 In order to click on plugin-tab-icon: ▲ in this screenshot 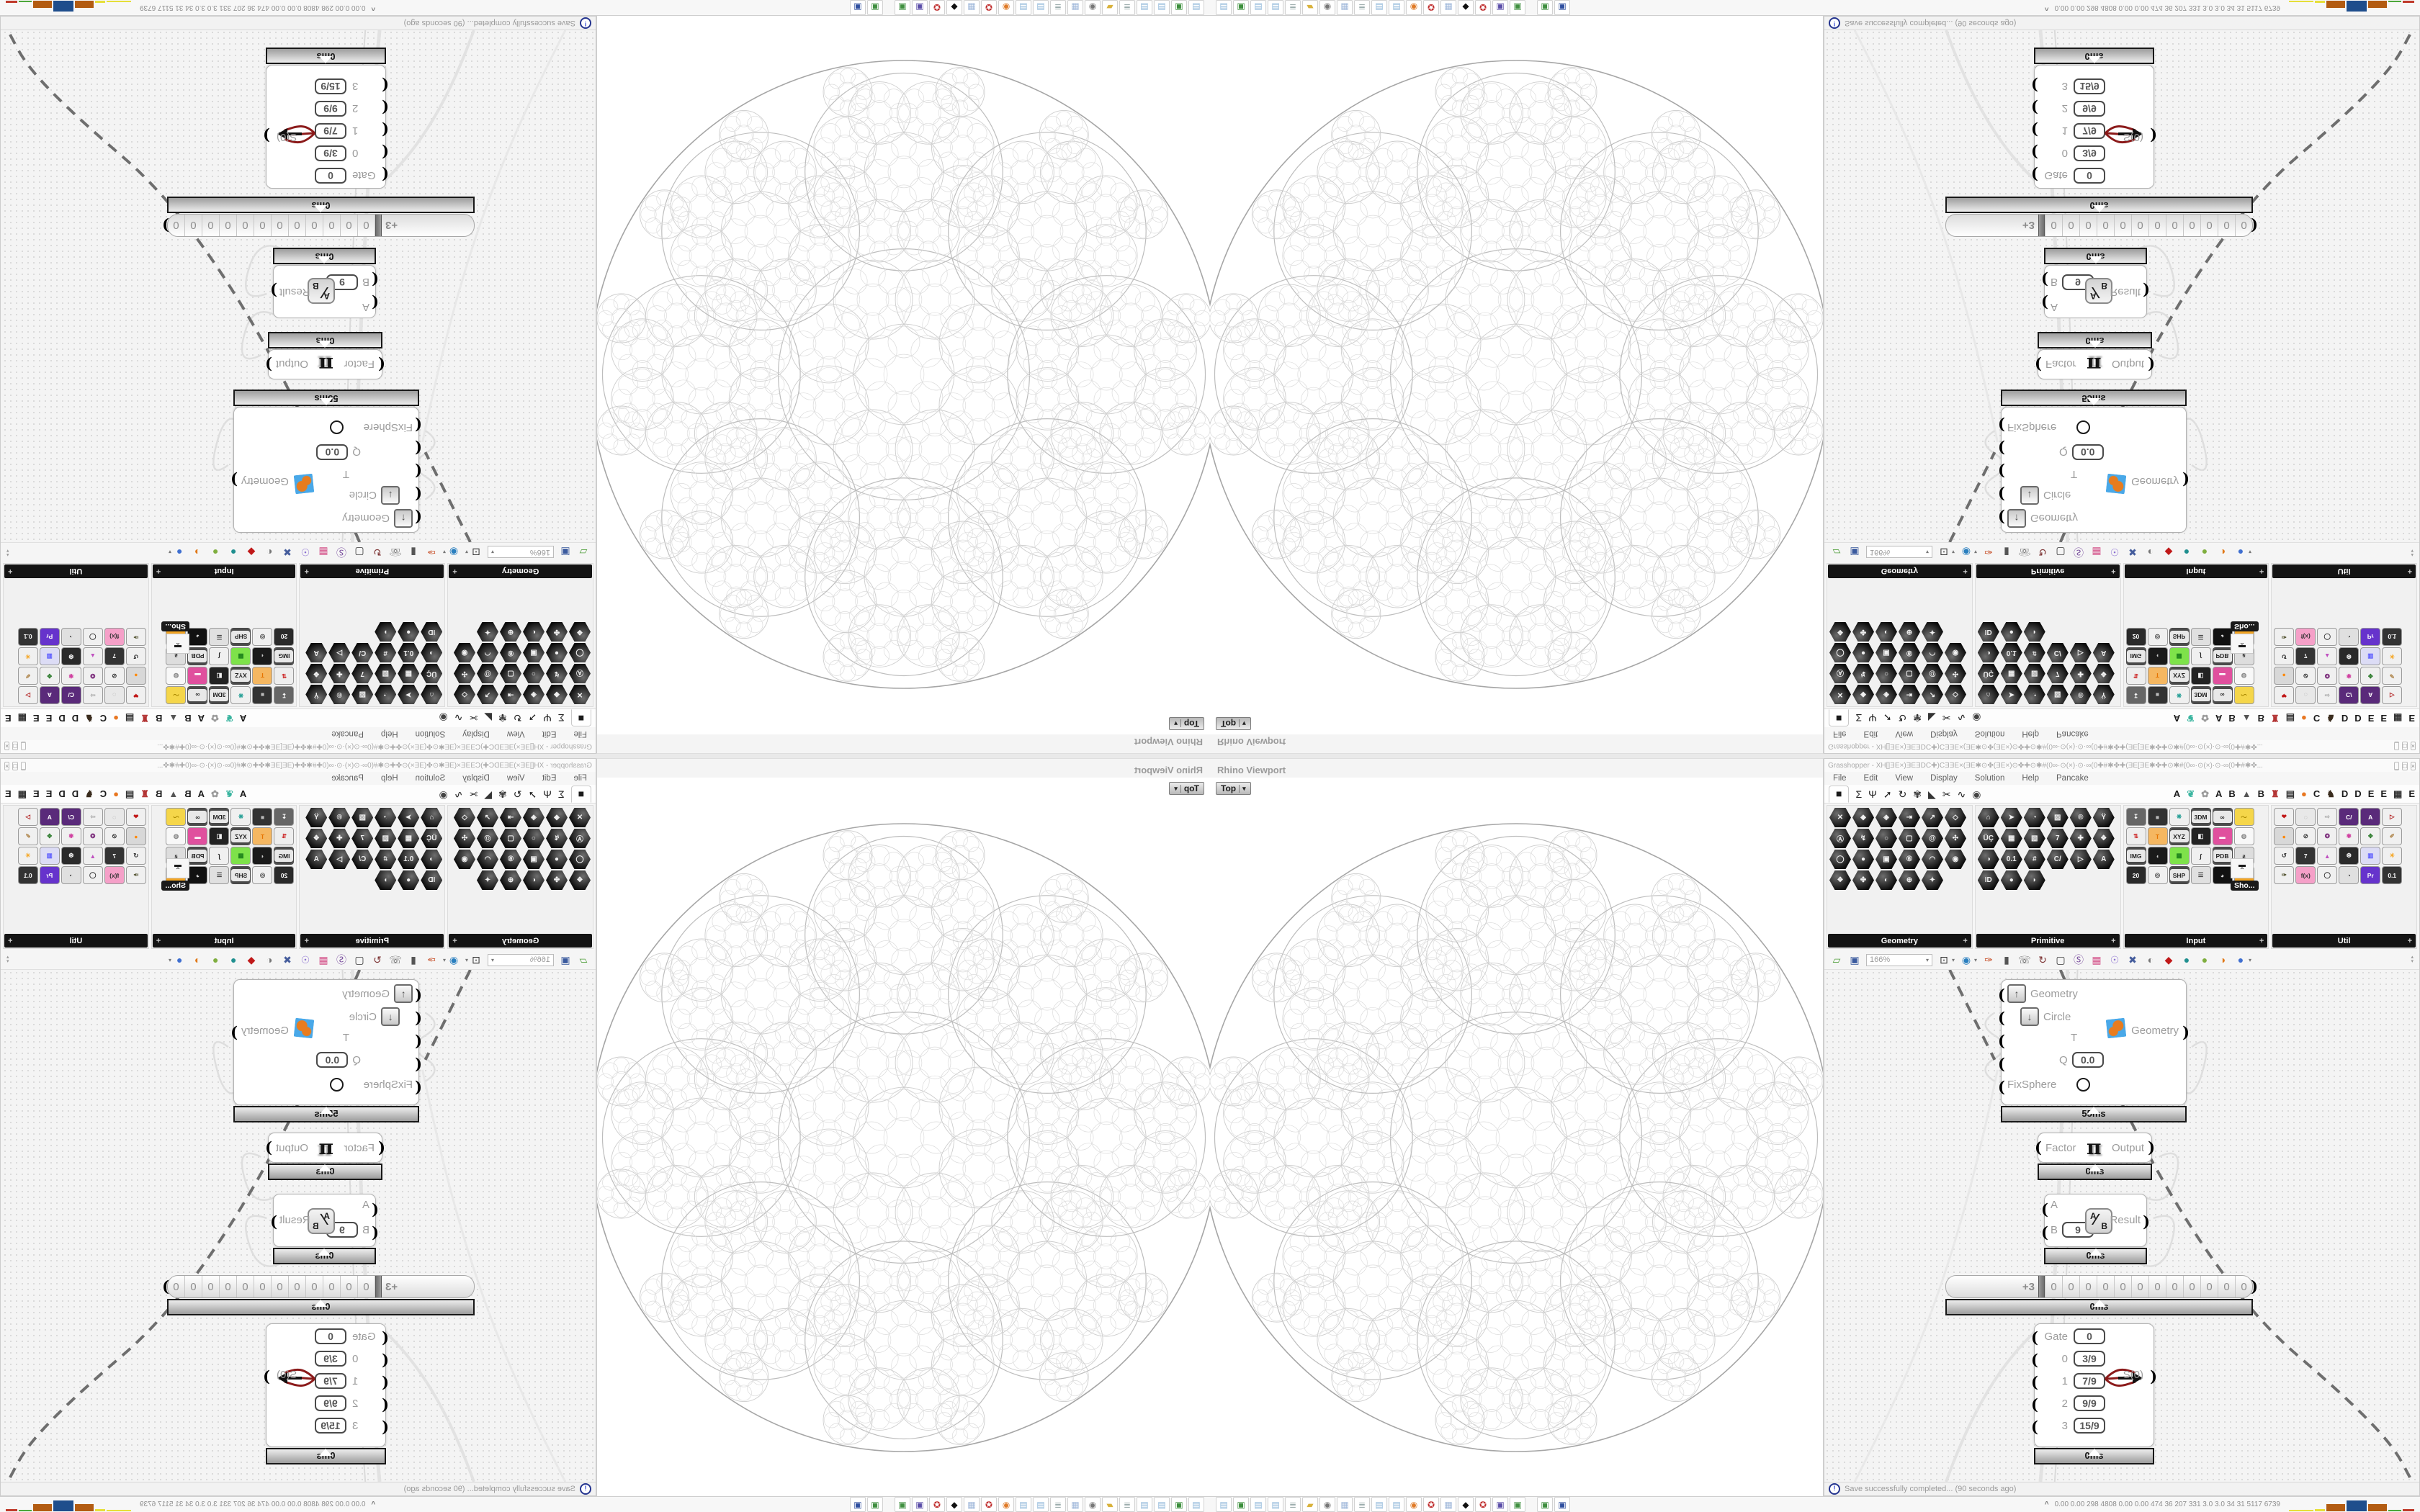, I will do `click(2246, 793)`.